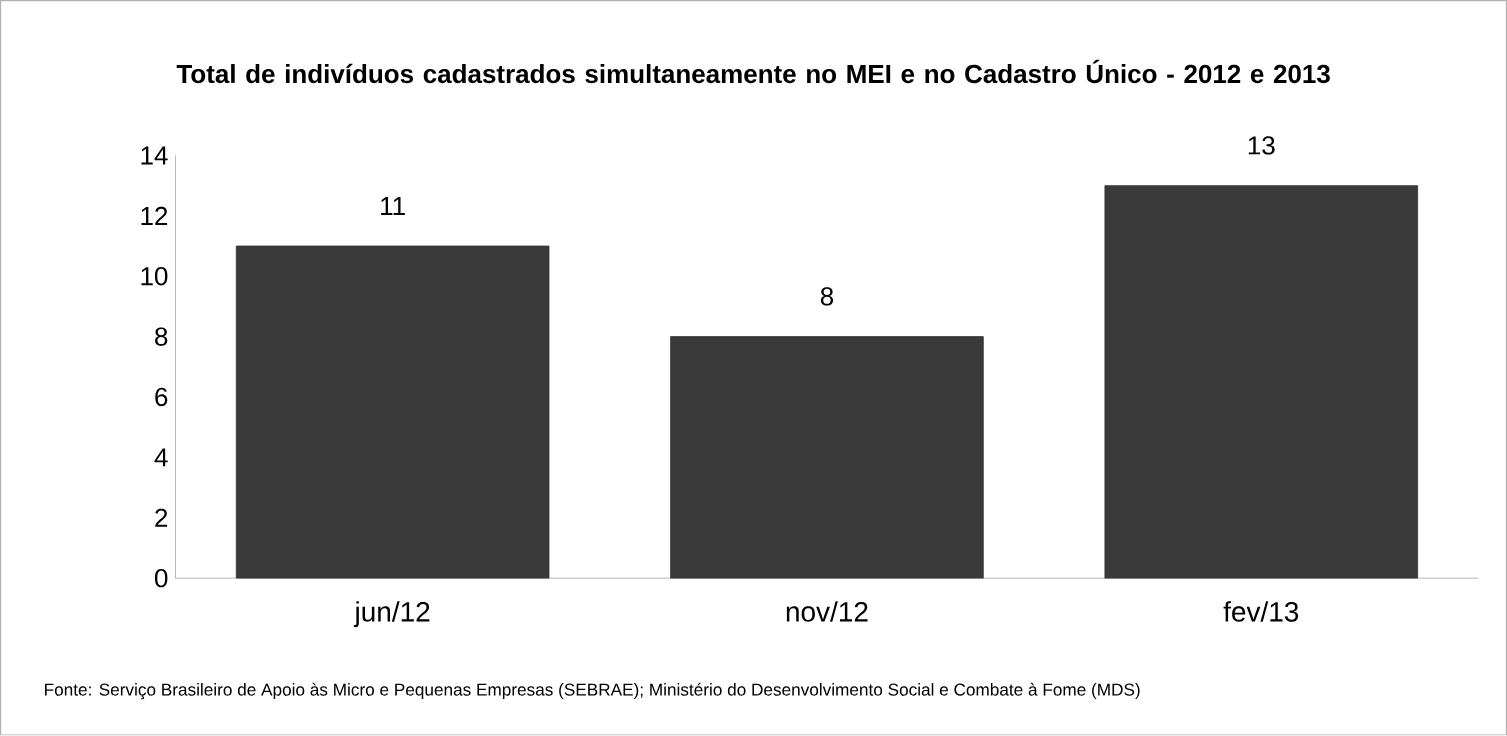  What do you see at coordinates (161, 578) in the screenshot?
I see `y-tick-label: 0` at bounding box center [161, 578].